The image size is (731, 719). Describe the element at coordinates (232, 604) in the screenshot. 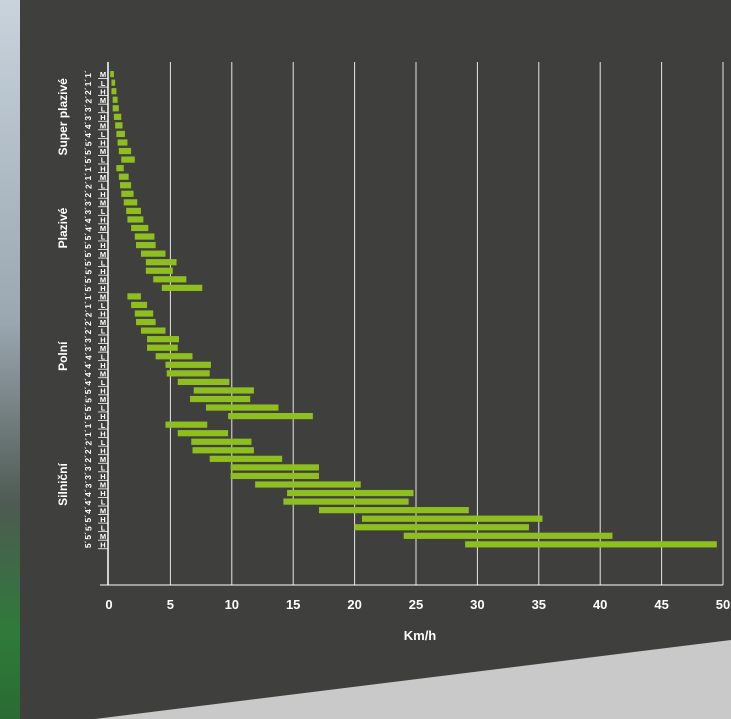

I see `x-tick-label: 10` at that location.